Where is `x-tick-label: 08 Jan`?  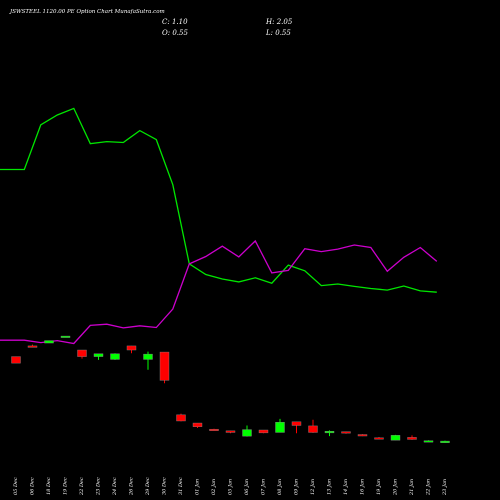 x-tick-label: 08 Jan is located at coordinates (280, 487).